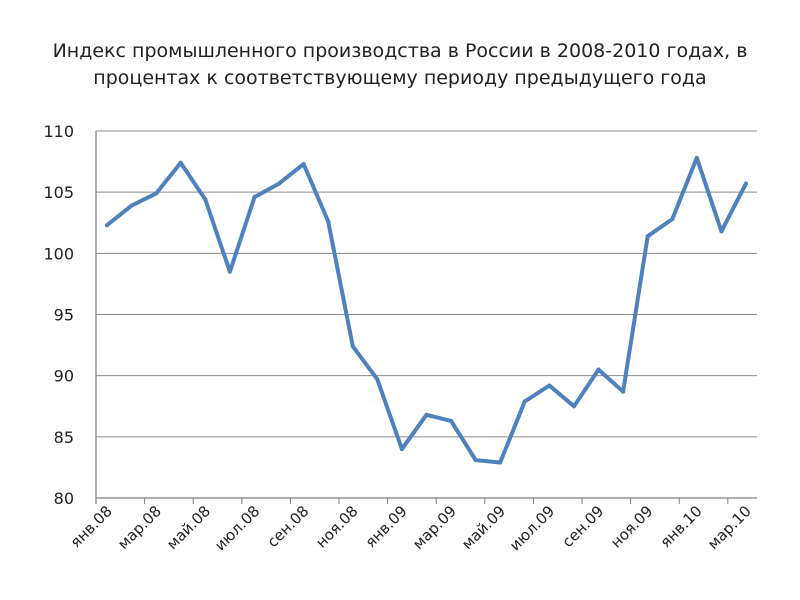 Image resolution: width=800 pixels, height=600 pixels. I want to click on x-tick-label: сен.08, so click(288, 526).